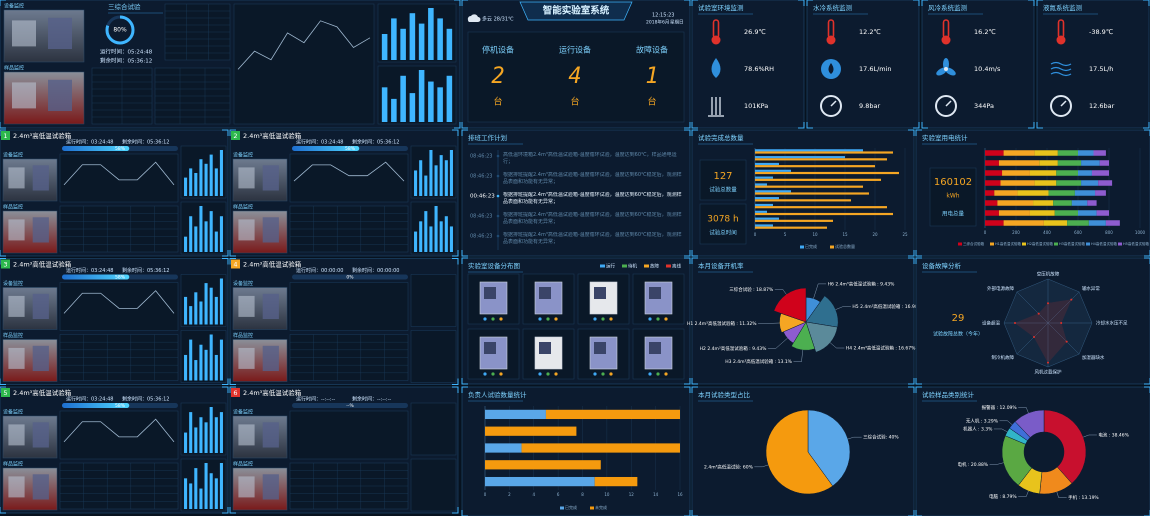 This screenshot has width=1150, height=516. What do you see at coordinates (1063, 7) in the screenshot?
I see `panel-title: 液氮系统监测` at bounding box center [1063, 7].